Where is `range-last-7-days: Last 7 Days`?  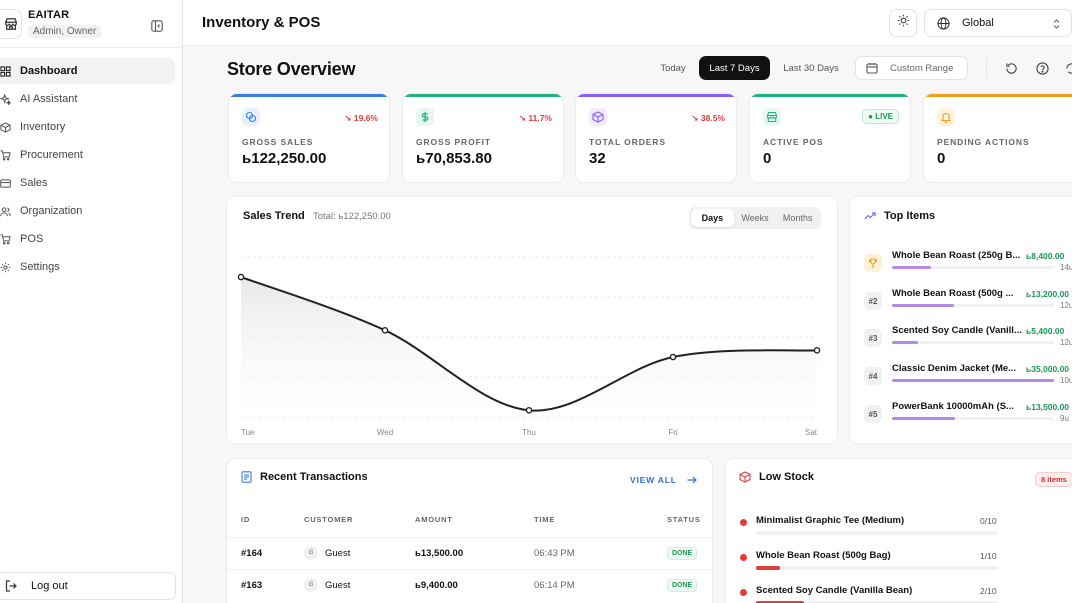
range-last-7-days: Last 7 Days is located at coordinates (734, 68).